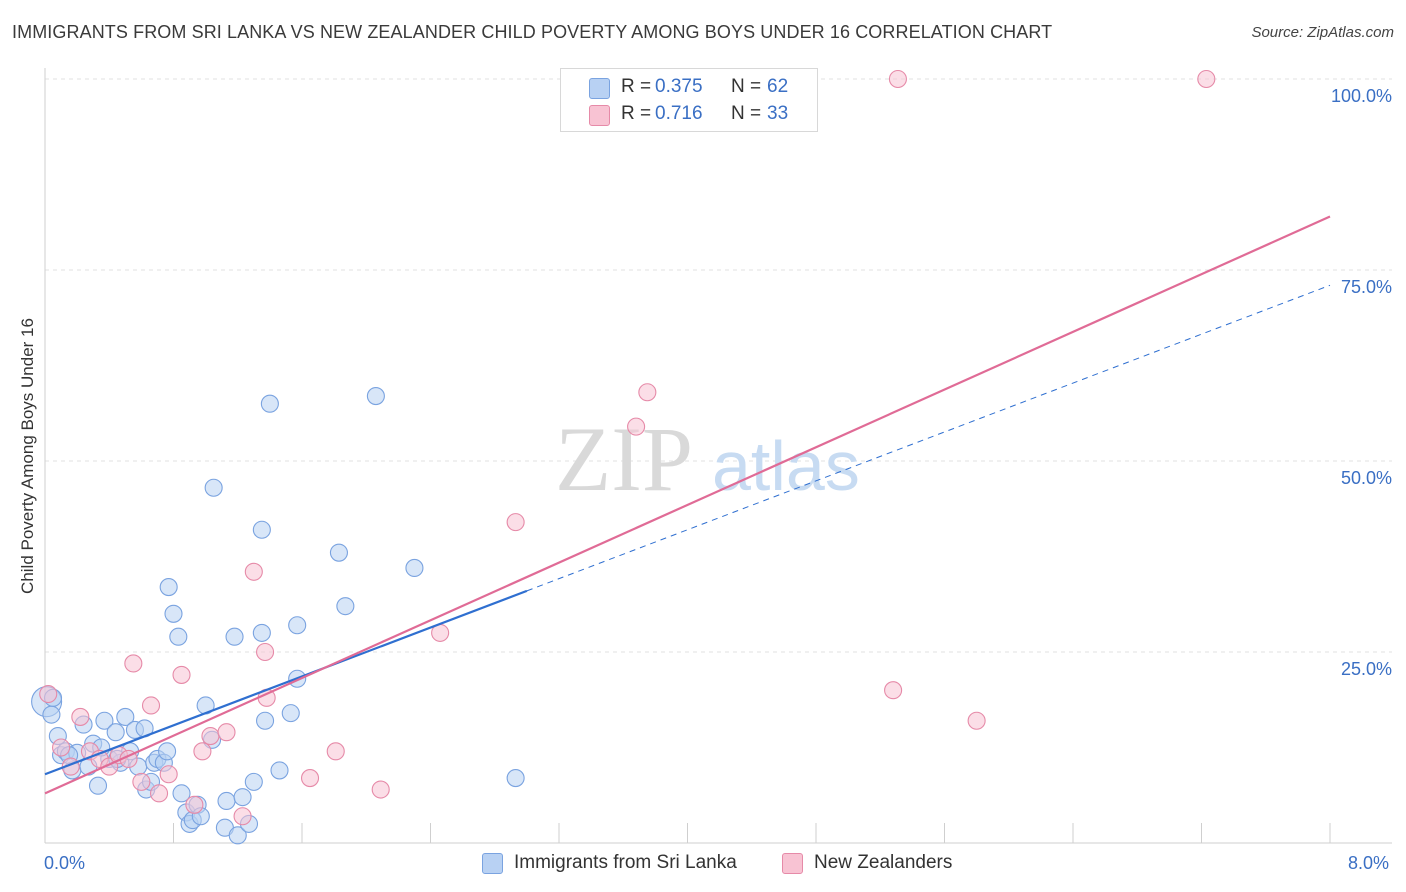 The image size is (1406, 892). What do you see at coordinates (883, 862) in the screenshot?
I see `legend-label-new-zealanders: New Zealanders` at bounding box center [883, 862].